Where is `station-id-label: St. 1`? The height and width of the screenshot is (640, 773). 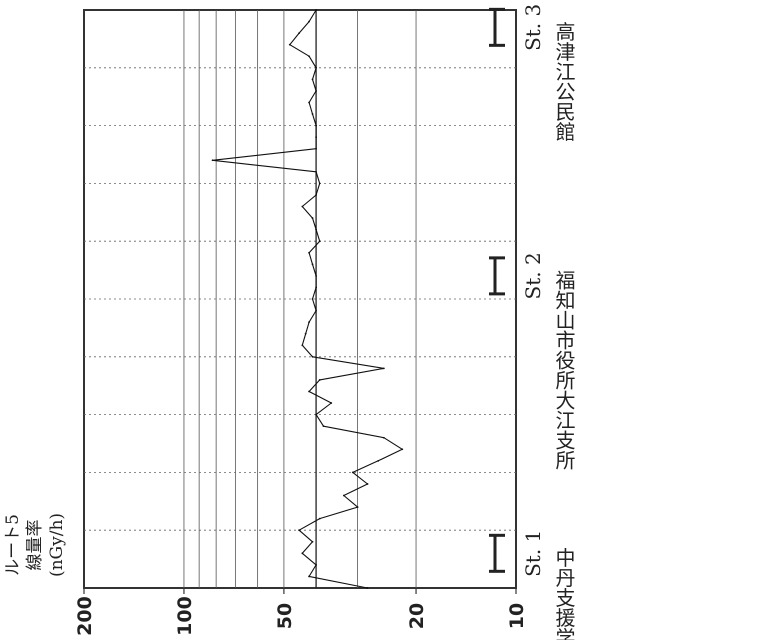 station-id-label: St. 1 is located at coordinates (533, 553).